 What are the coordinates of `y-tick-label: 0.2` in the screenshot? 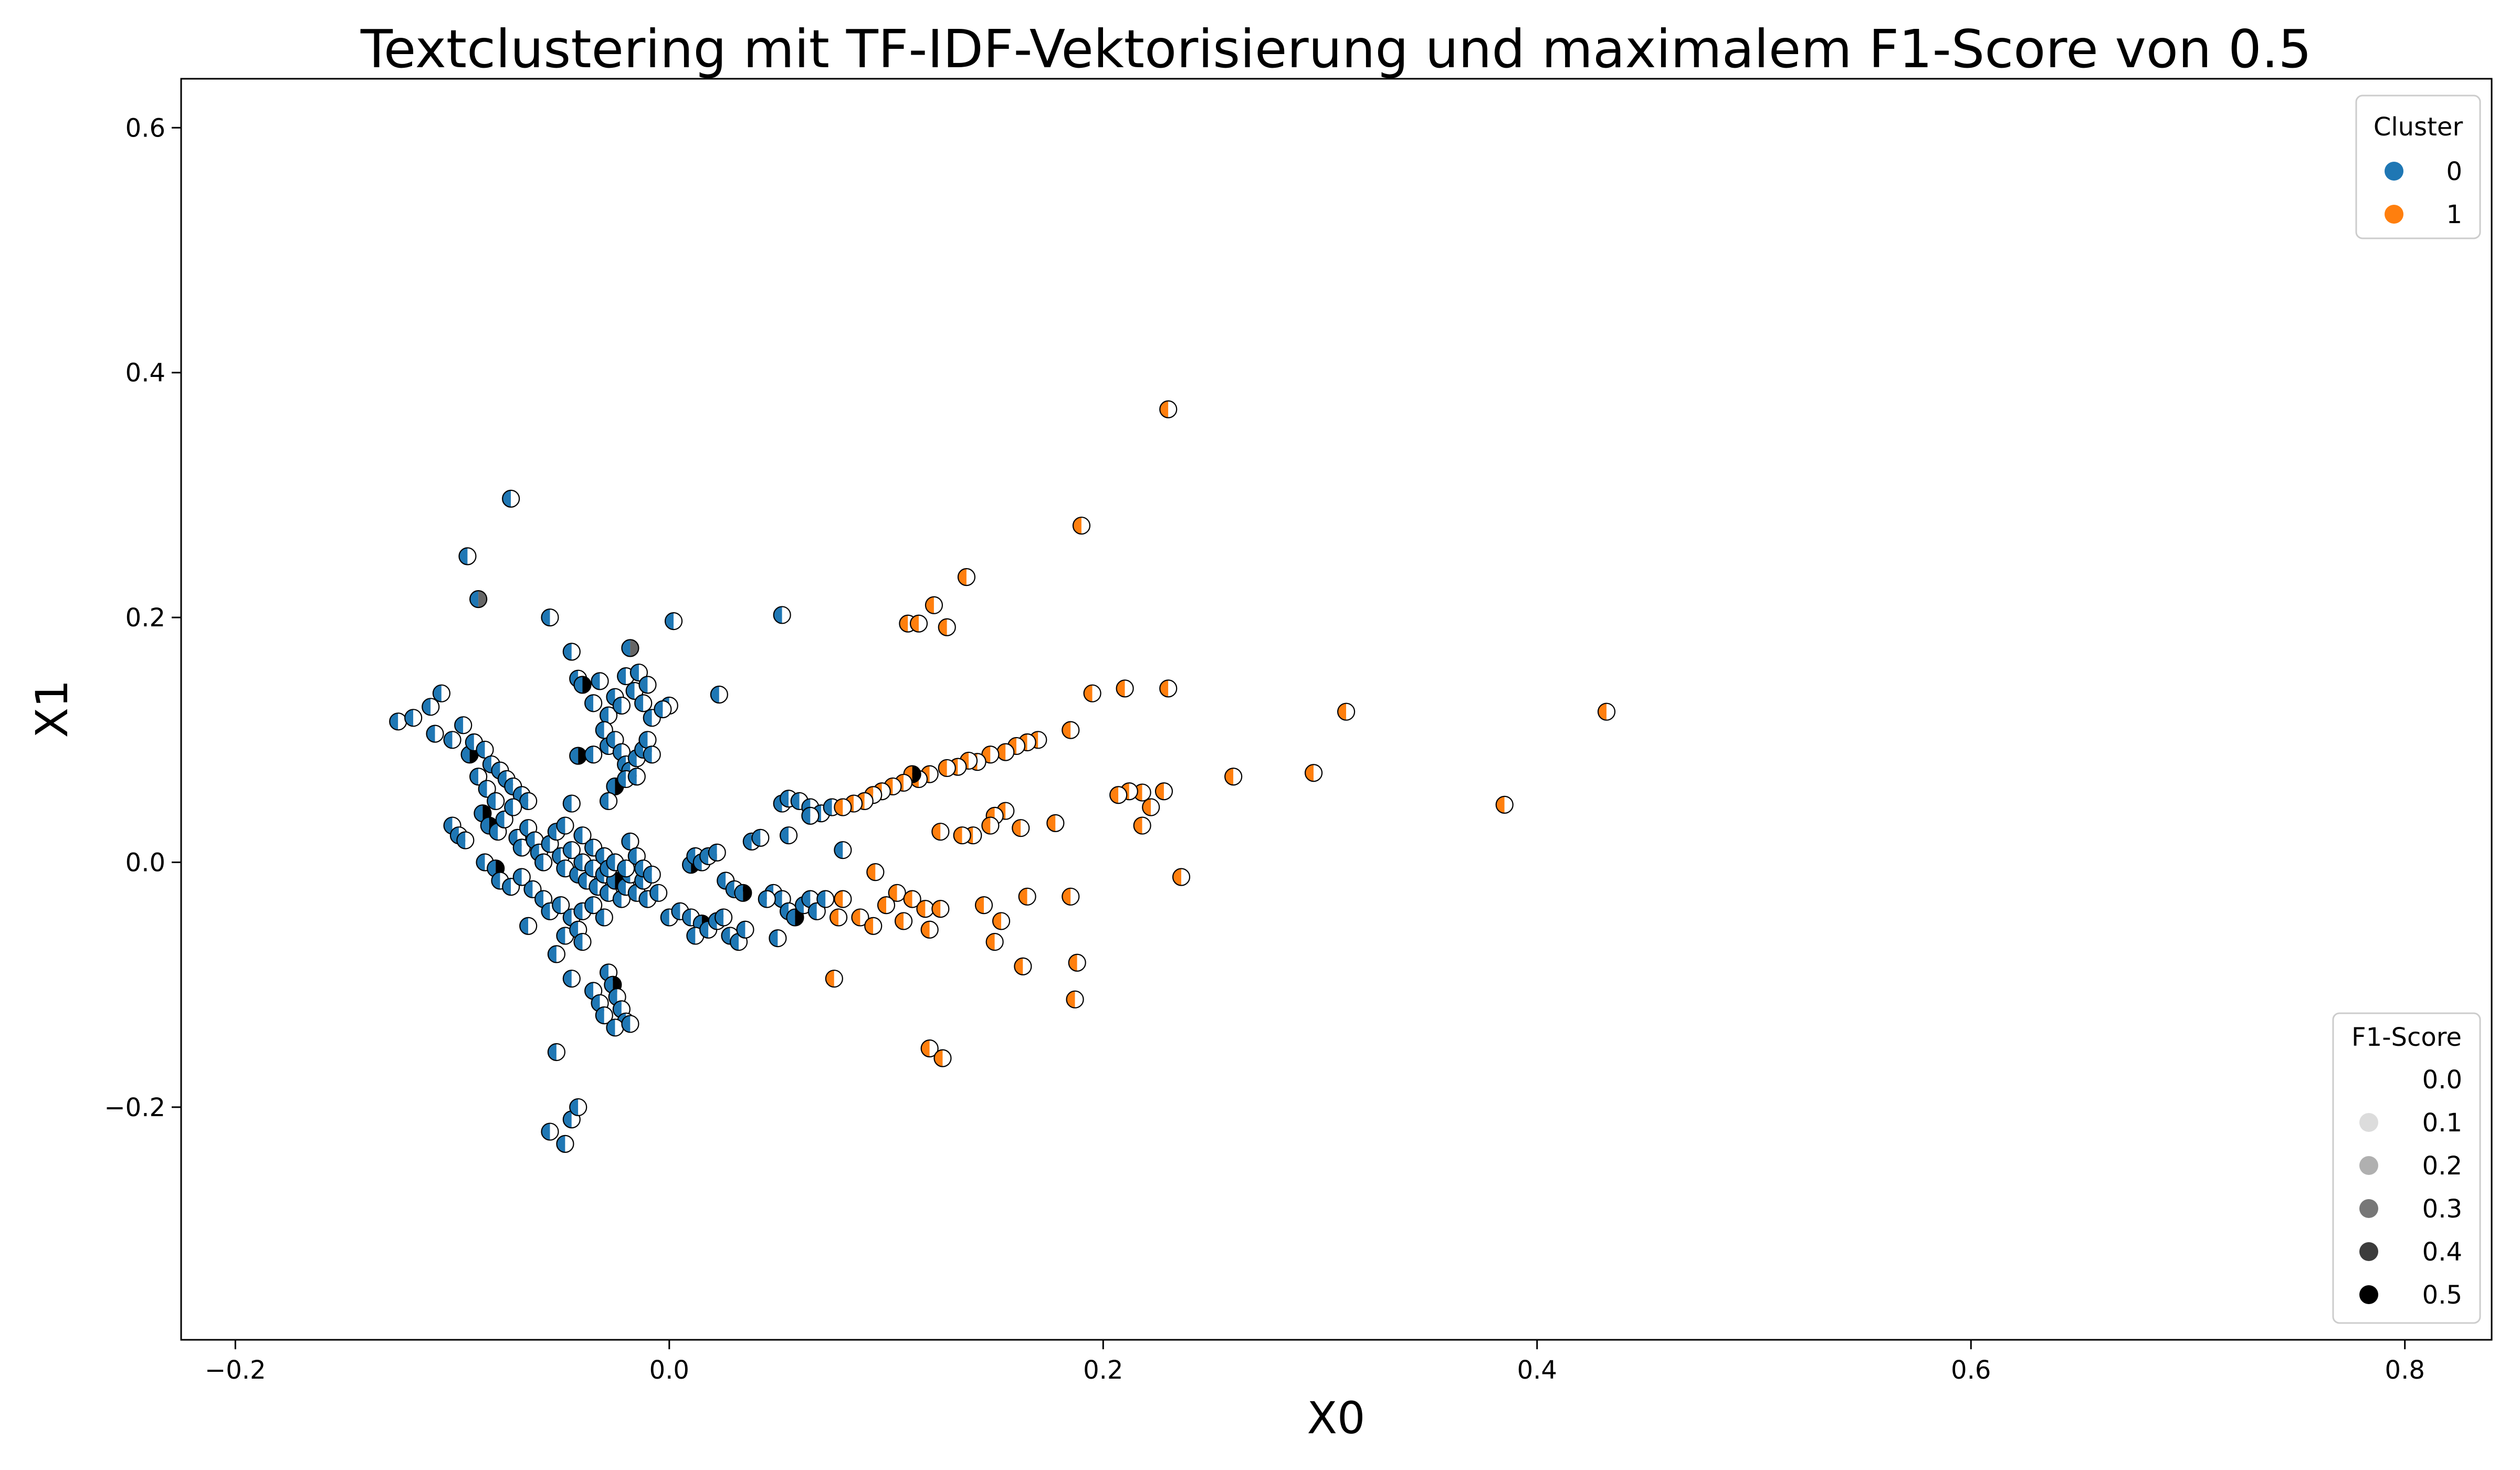 It's located at (145, 618).